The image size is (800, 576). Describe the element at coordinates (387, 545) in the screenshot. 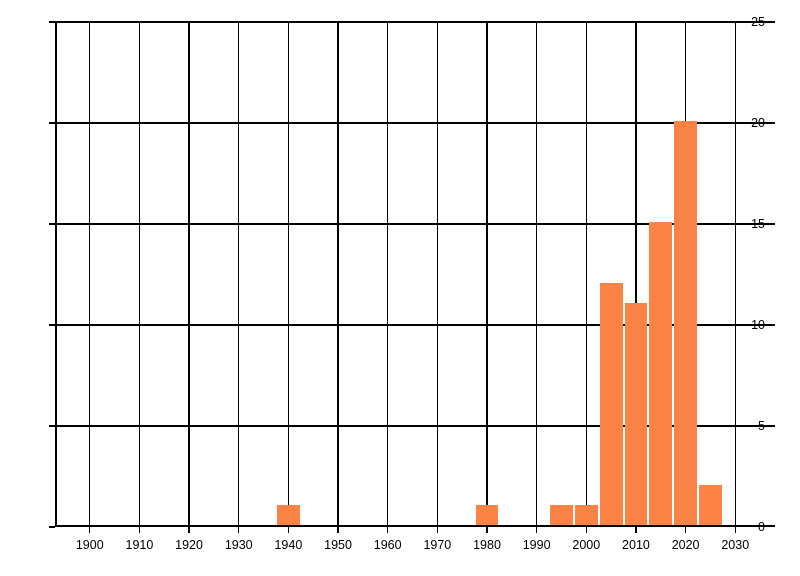

I see `x-axis-tick-label: 1960` at that location.